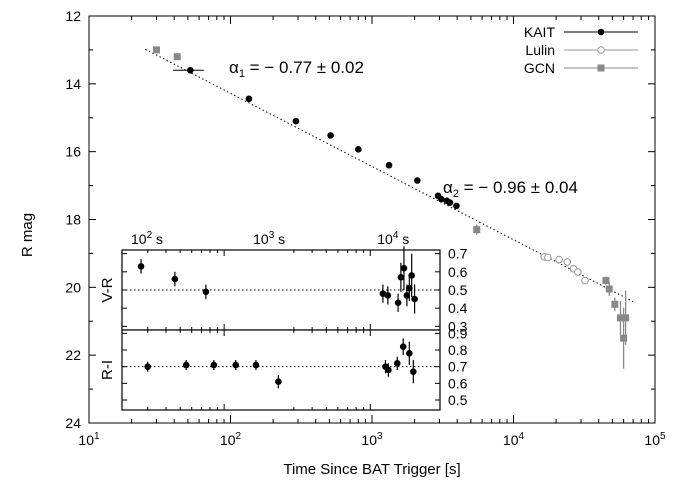 The height and width of the screenshot is (482, 684). I want to click on legend-marker-gcn, so click(601, 68).